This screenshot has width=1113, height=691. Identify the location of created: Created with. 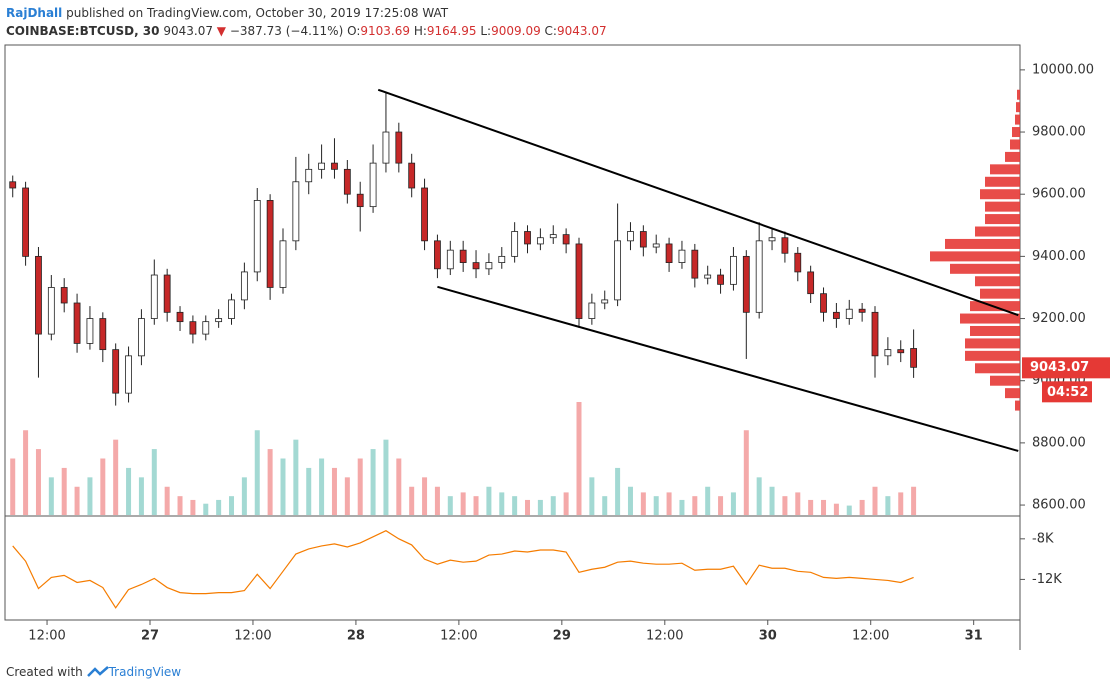
(44, 672).